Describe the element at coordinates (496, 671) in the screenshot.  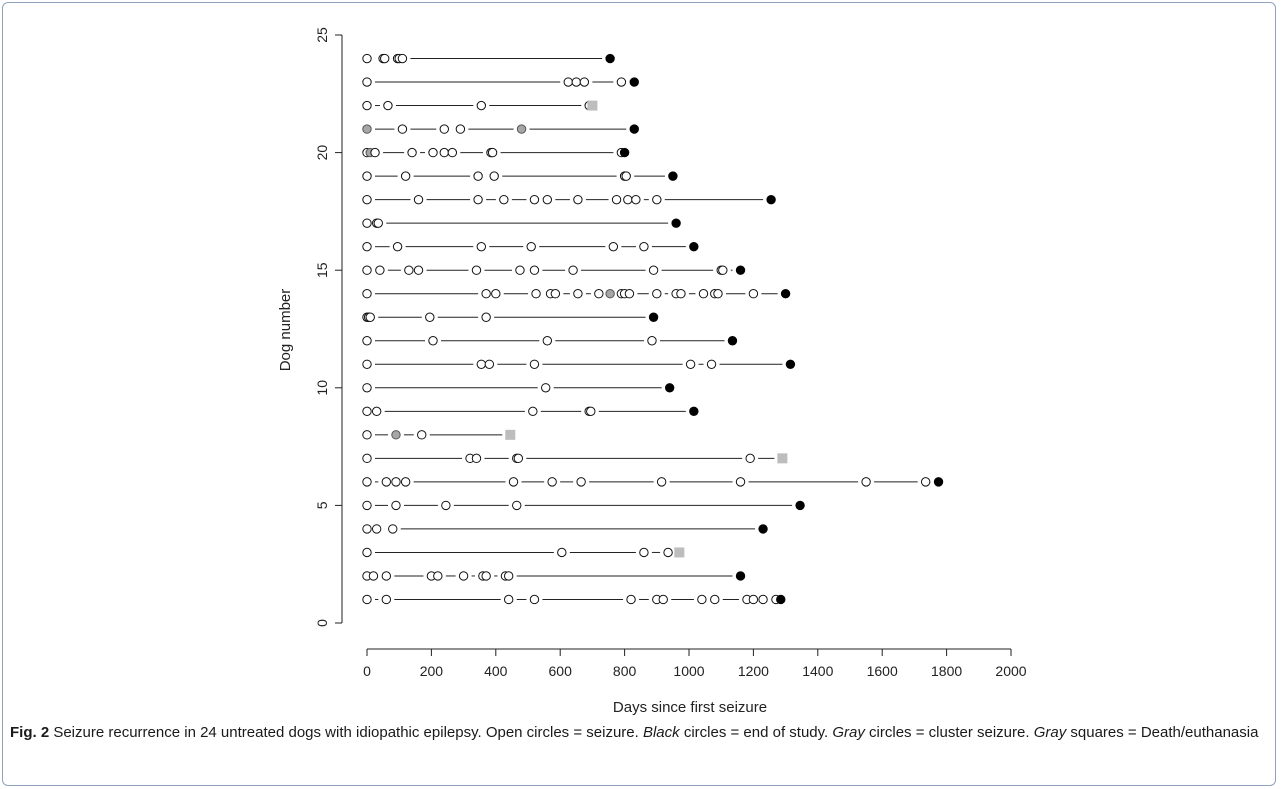
I see `x-tick-label: 400` at that location.